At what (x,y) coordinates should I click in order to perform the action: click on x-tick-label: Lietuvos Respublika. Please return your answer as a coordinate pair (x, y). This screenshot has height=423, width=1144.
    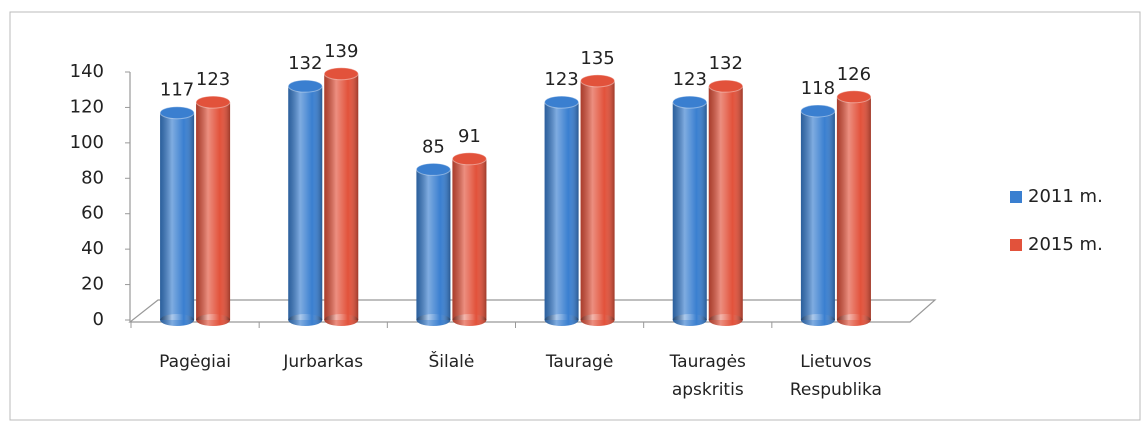
    Looking at the image, I should click on (836, 376).